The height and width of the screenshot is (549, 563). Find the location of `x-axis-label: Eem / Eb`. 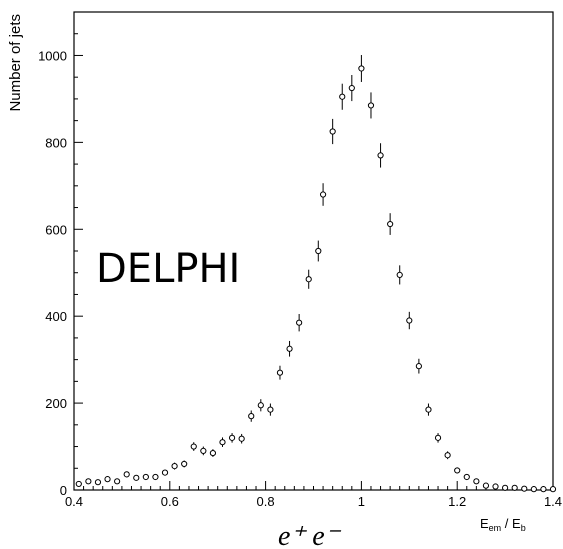

x-axis-label: Eem / Eb is located at coordinates (503, 524).